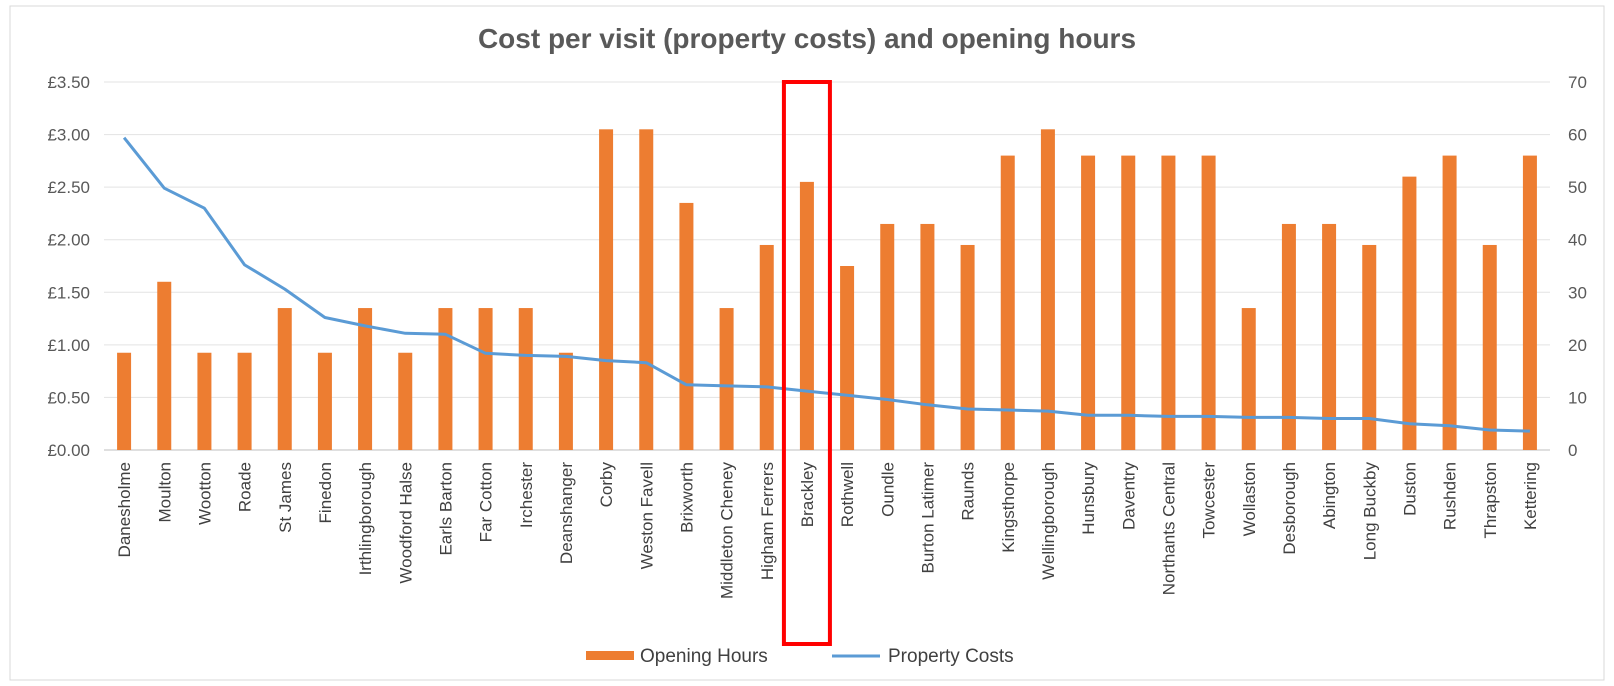 The width and height of the screenshot is (1614, 686). What do you see at coordinates (68, 240) in the screenshot?
I see `left-tick-label: £2.00` at bounding box center [68, 240].